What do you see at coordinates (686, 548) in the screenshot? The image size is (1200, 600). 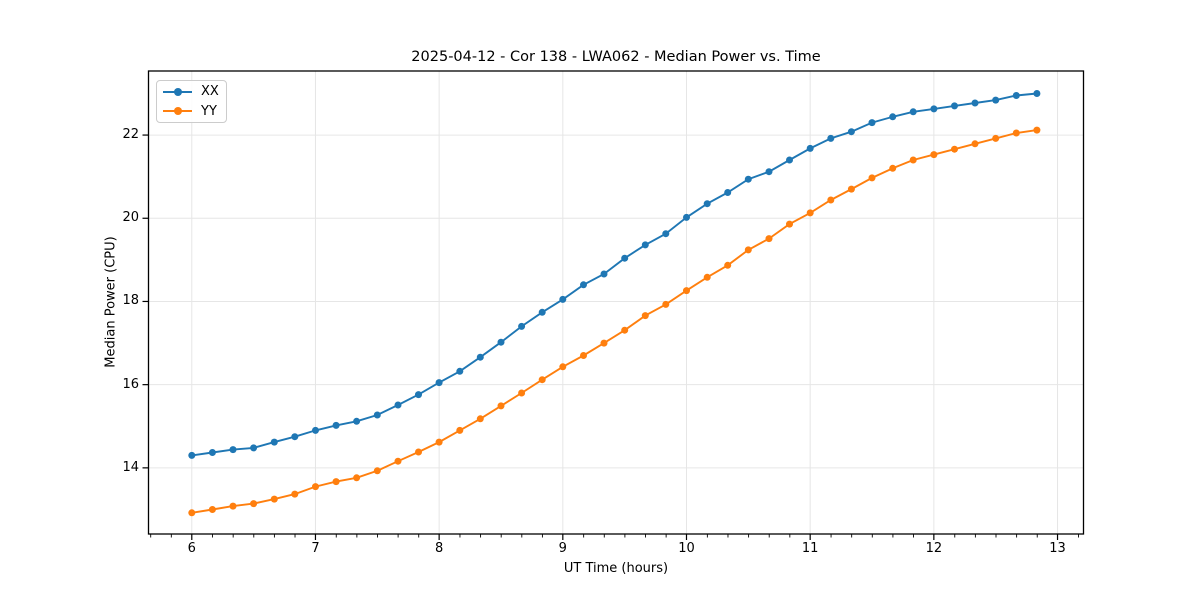 I see `x-tick-label: 10` at bounding box center [686, 548].